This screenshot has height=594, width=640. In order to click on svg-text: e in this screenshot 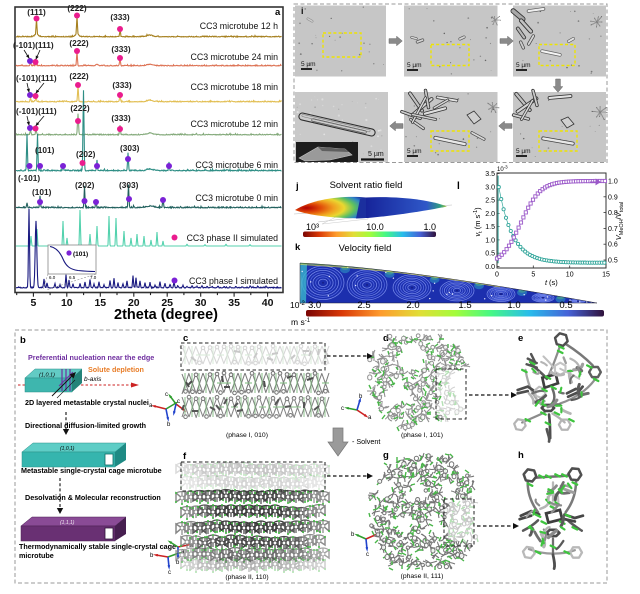, I will do `click(520, 338)`.